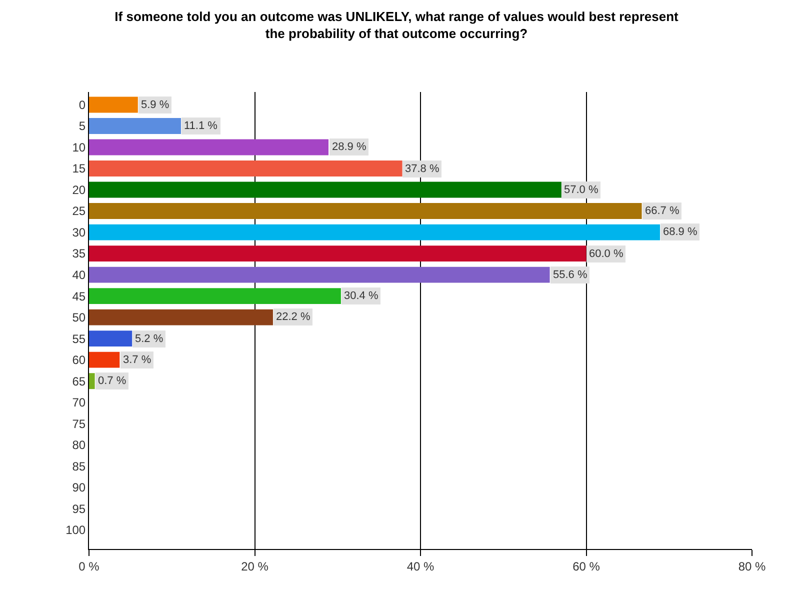 The height and width of the screenshot is (601, 793). Describe the element at coordinates (79, 466) in the screenshot. I see `y-tick-label: 85` at that location.